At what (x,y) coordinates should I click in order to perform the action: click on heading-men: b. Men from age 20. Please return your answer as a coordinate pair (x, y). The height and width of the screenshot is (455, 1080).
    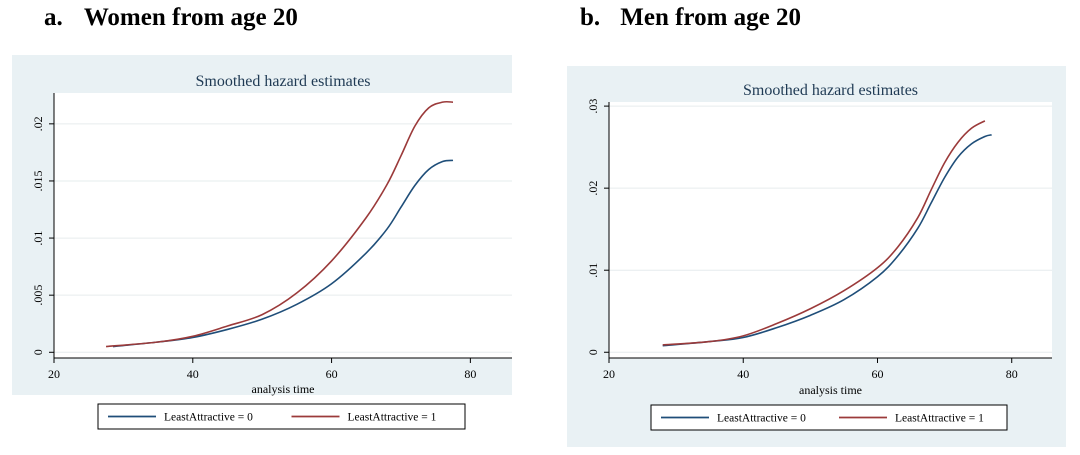
    Looking at the image, I should click on (690, 18).